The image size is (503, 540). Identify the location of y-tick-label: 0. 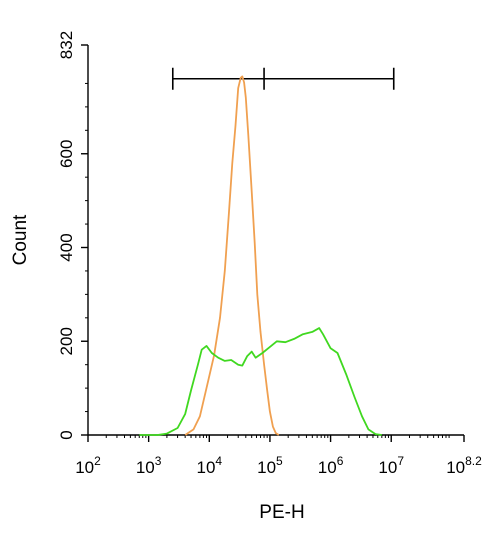
(66, 434).